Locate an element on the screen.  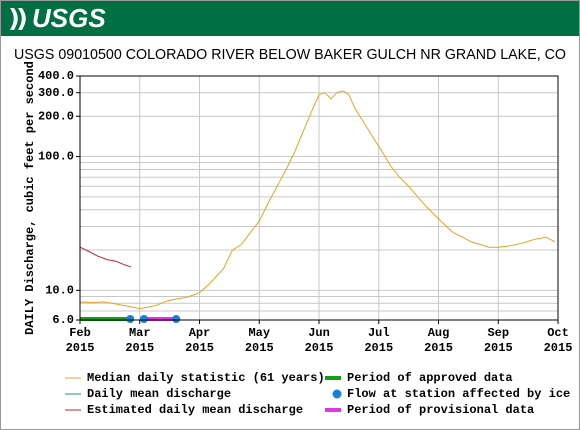
legend-label: Period of approved data is located at coordinates (430, 378).